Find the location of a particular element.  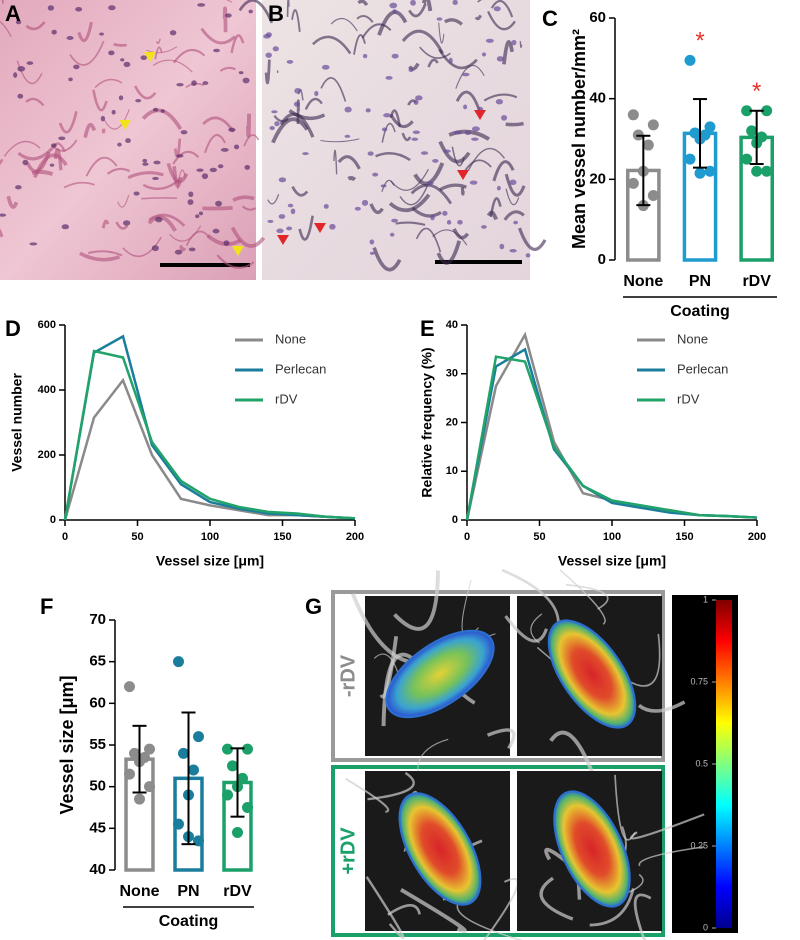

y-tick-label: 60 is located at coordinates (97, 702).